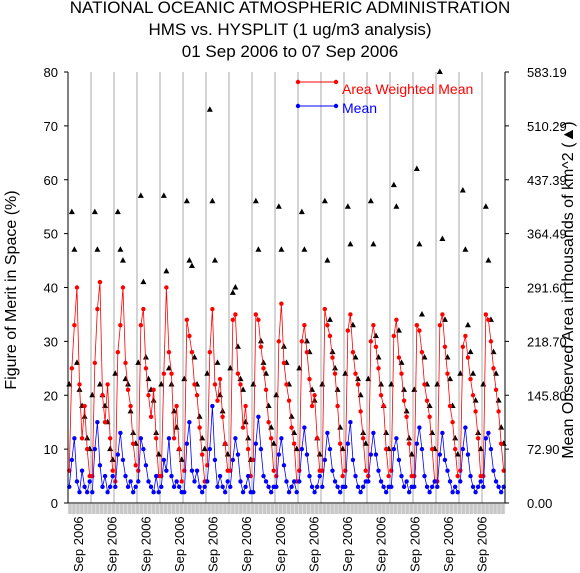 The height and width of the screenshot is (573, 580). Describe the element at coordinates (51, 341) in the screenshot. I see `y-tick-label: 30` at that location.